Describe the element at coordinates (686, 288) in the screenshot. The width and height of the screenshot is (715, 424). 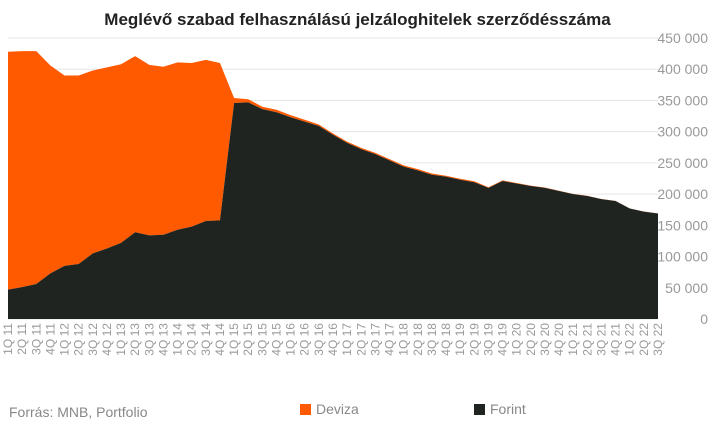
I see `y-tick-label: 50 000` at that location.